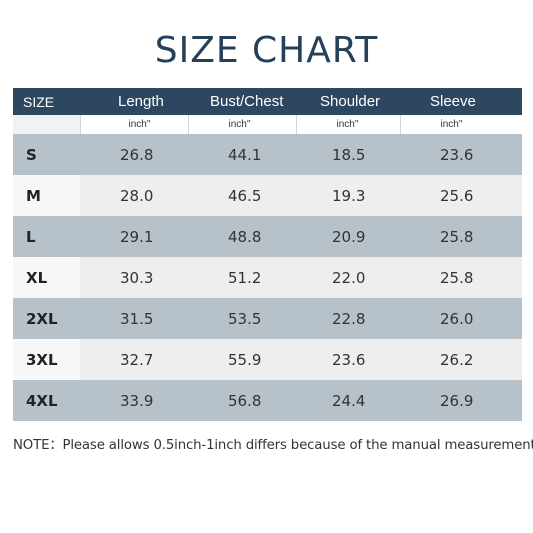  I want to click on bust-value: 44.1, so click(242, 154).